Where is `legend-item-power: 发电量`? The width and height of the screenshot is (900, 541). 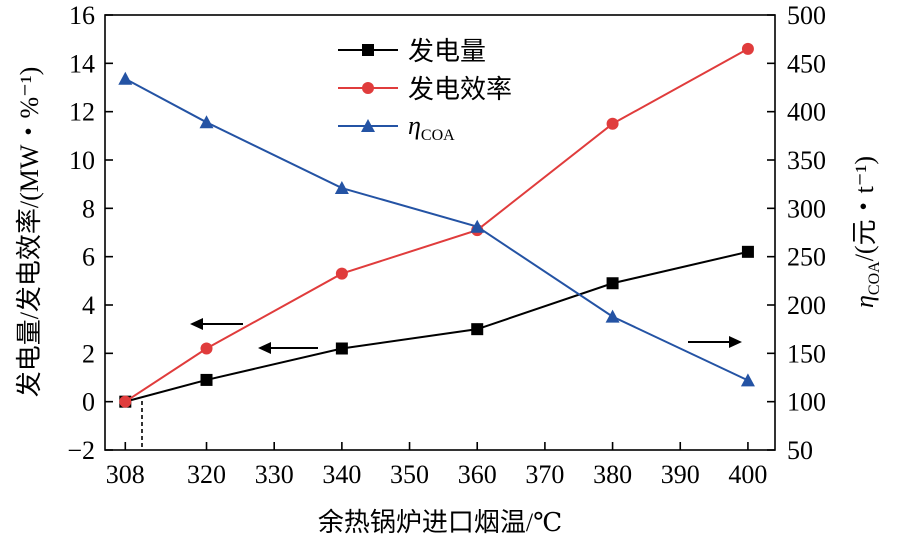
legend-item-power: 发电量 is located at coordinates (412, 51).